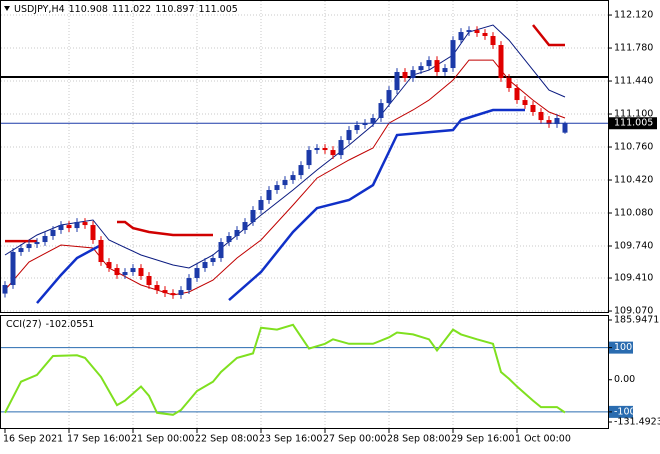  What do you see at coordinates (625, 411) in the screenshot?
I see `cci-tick-label: -100` at bounding box center [625, 411].